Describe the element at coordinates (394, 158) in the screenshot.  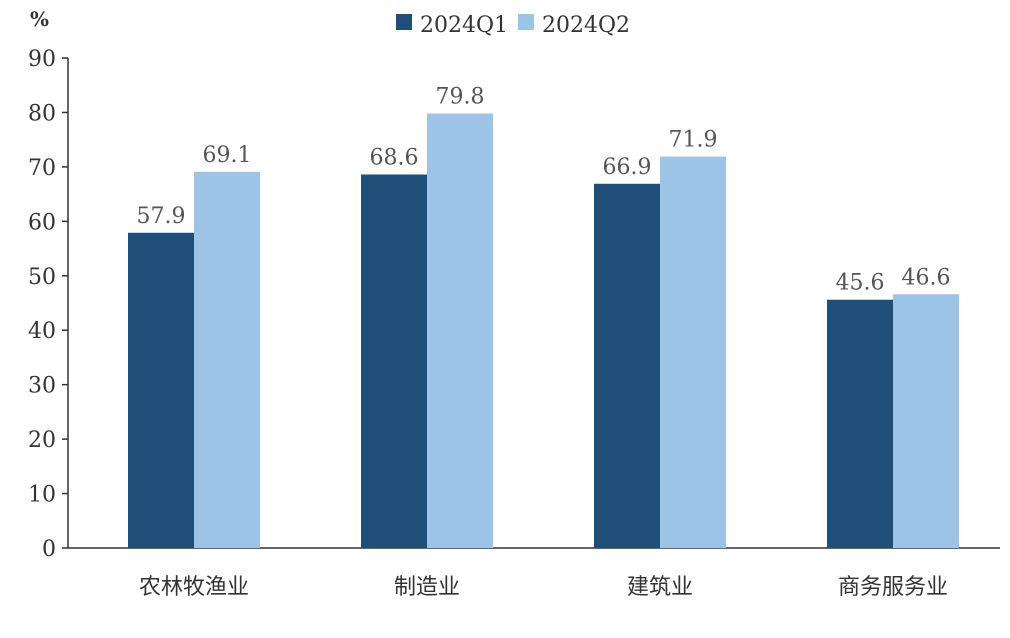
I see `data-label-0-1: 68.6` at that location.